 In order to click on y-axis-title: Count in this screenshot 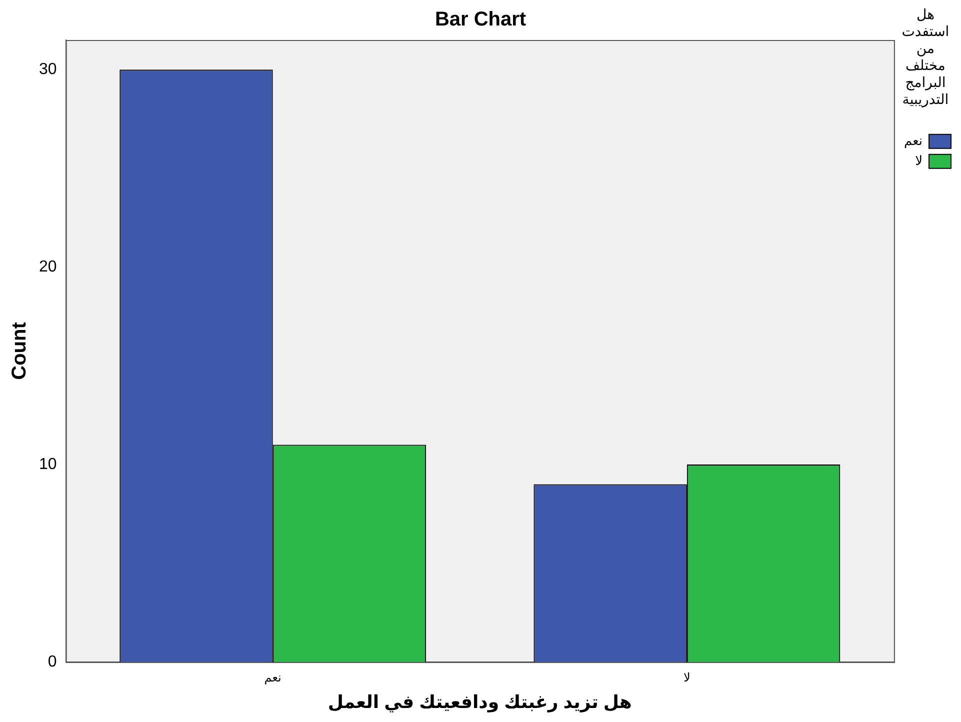, I will do `click(19, 351)`.